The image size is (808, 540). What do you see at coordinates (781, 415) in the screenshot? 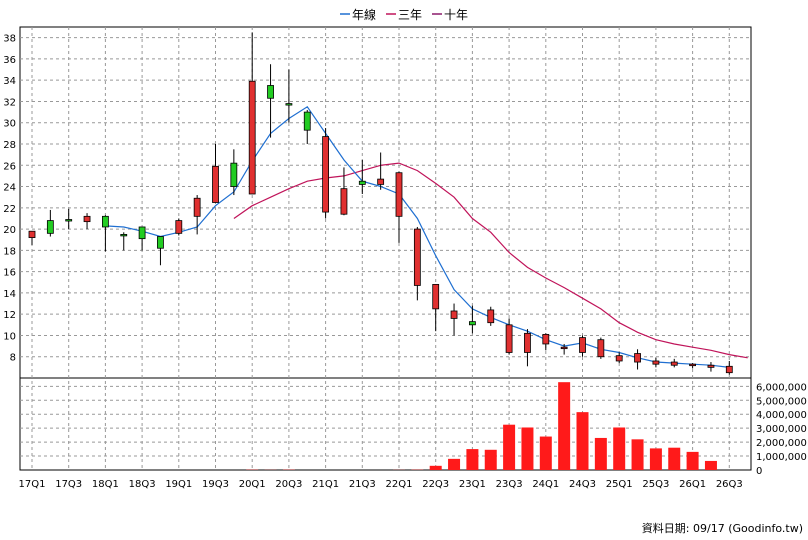
I see `volume-tick-label: 4,000,000` at bounding box center [781, 415].